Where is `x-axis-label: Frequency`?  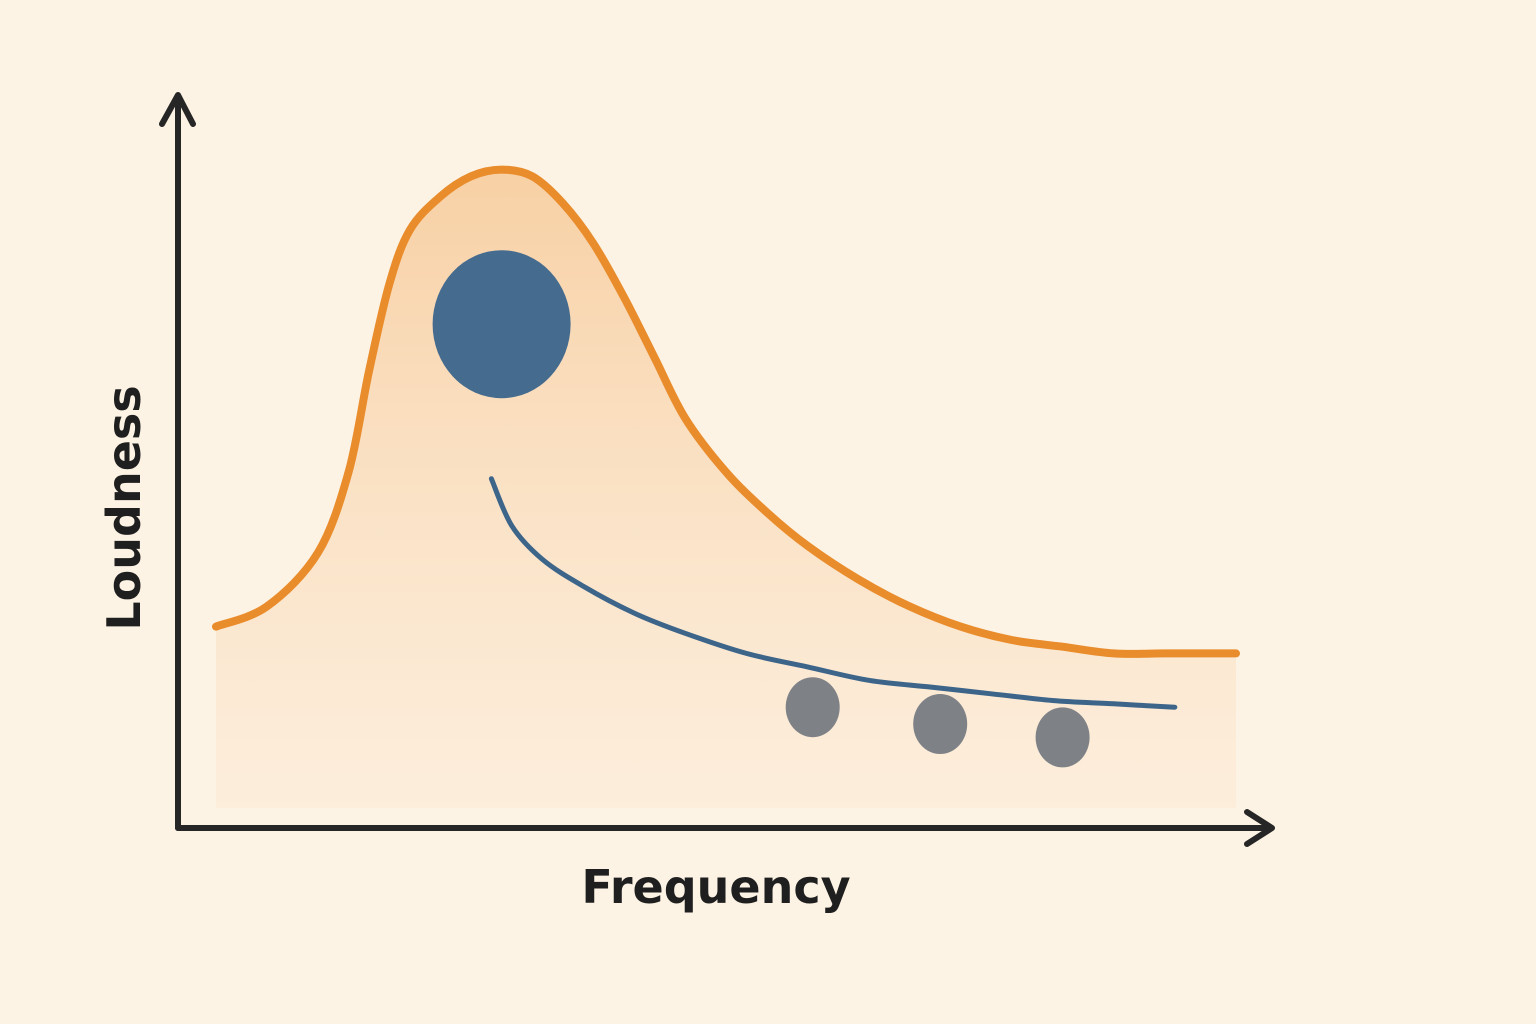
x-axis-label: Frequency is located at coordinates (715, 887).